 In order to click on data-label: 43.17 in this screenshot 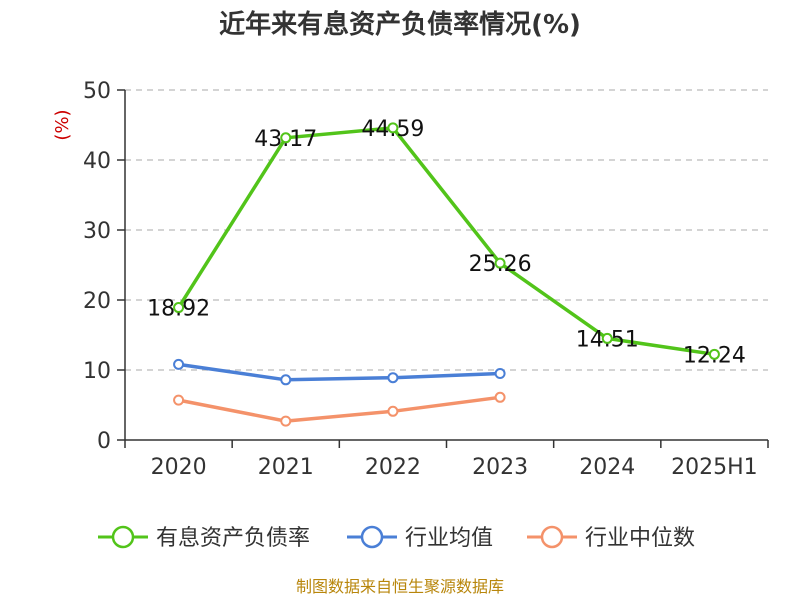, I will do `click(285, 139)`.